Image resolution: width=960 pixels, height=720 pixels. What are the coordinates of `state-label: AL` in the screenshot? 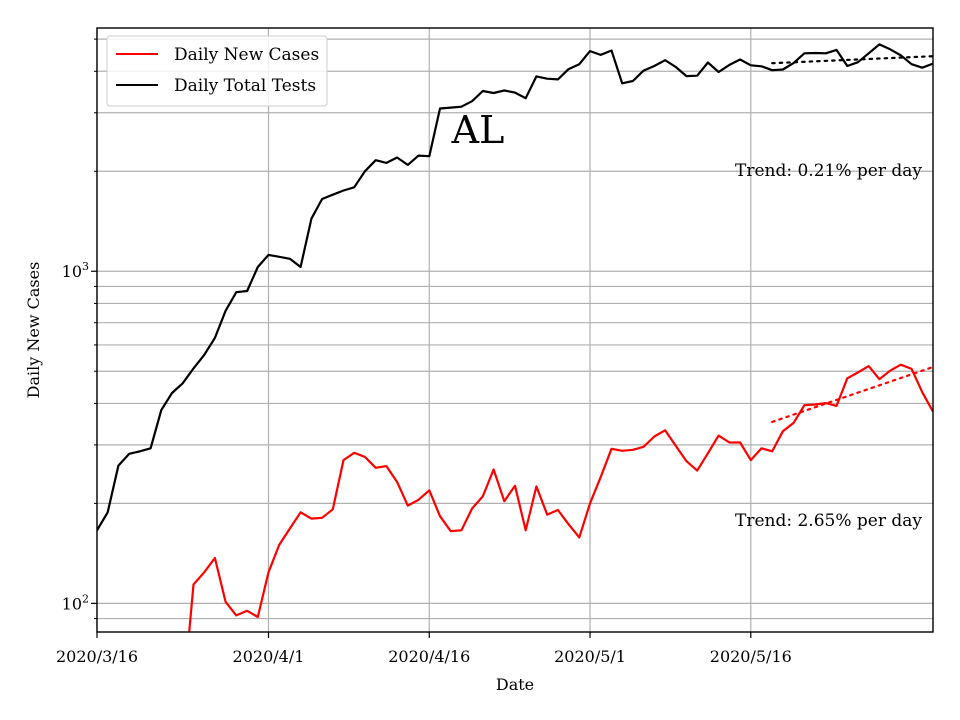 It's located at (478, 130).